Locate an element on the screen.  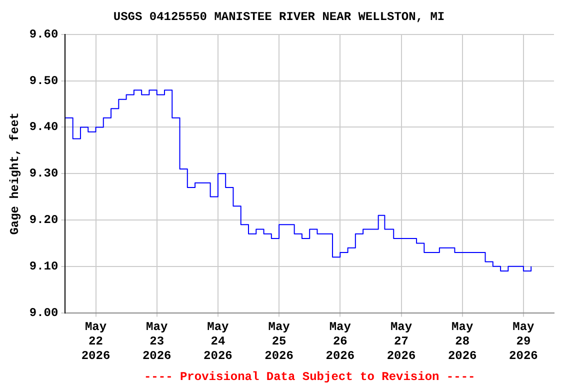
chart-title: USGS 04125550 MANISTEE RIVER NEAR WELLSTON, MI is located at coordinates (279, 17).